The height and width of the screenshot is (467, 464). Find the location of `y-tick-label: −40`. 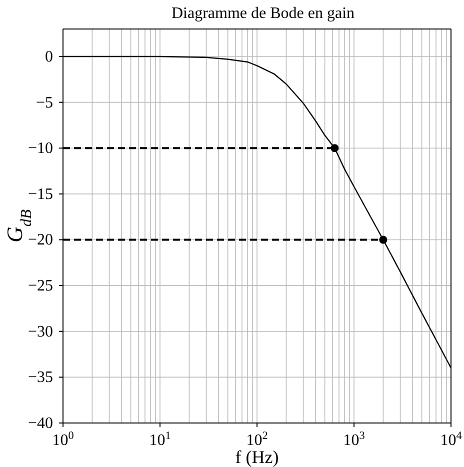

y-tick-label: −40 is located at coordinates (40, 423).